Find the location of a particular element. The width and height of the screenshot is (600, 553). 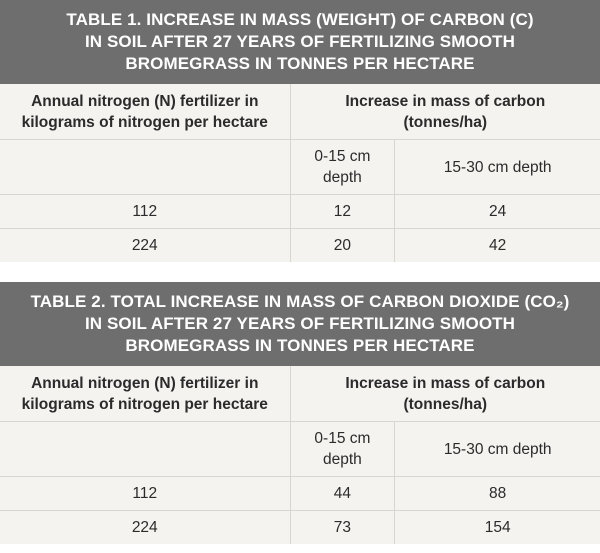

table-1-subheader-row: 0-15 cm depth 15-30 cm depth is located at coordinates (300, 166).